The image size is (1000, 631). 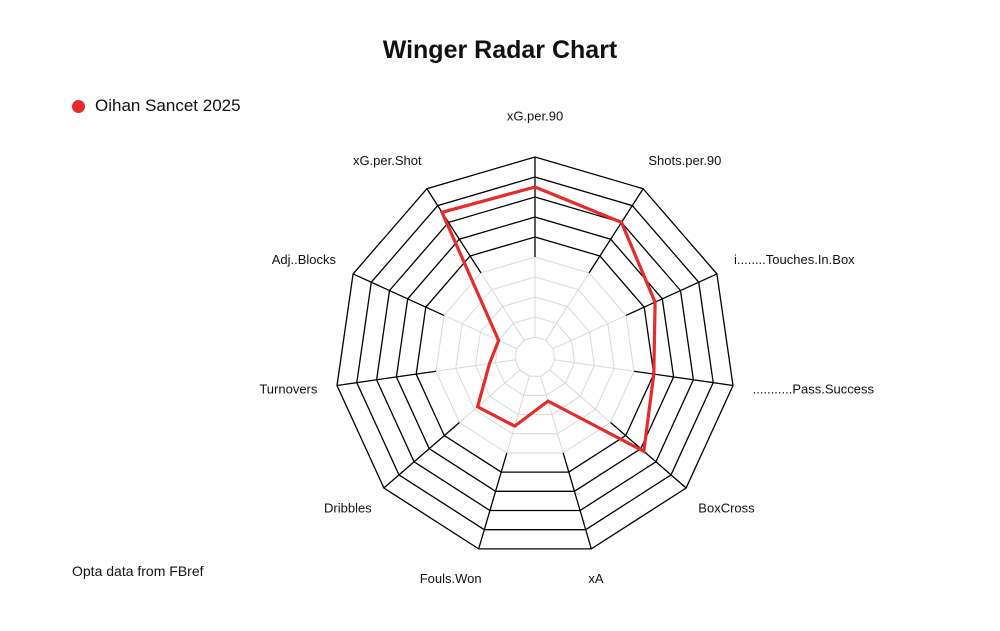 What do you see at coordinates (138, 571) in the screenshot?
I see `source-note: Opta data from FBref` at bounding box center [138, 571].